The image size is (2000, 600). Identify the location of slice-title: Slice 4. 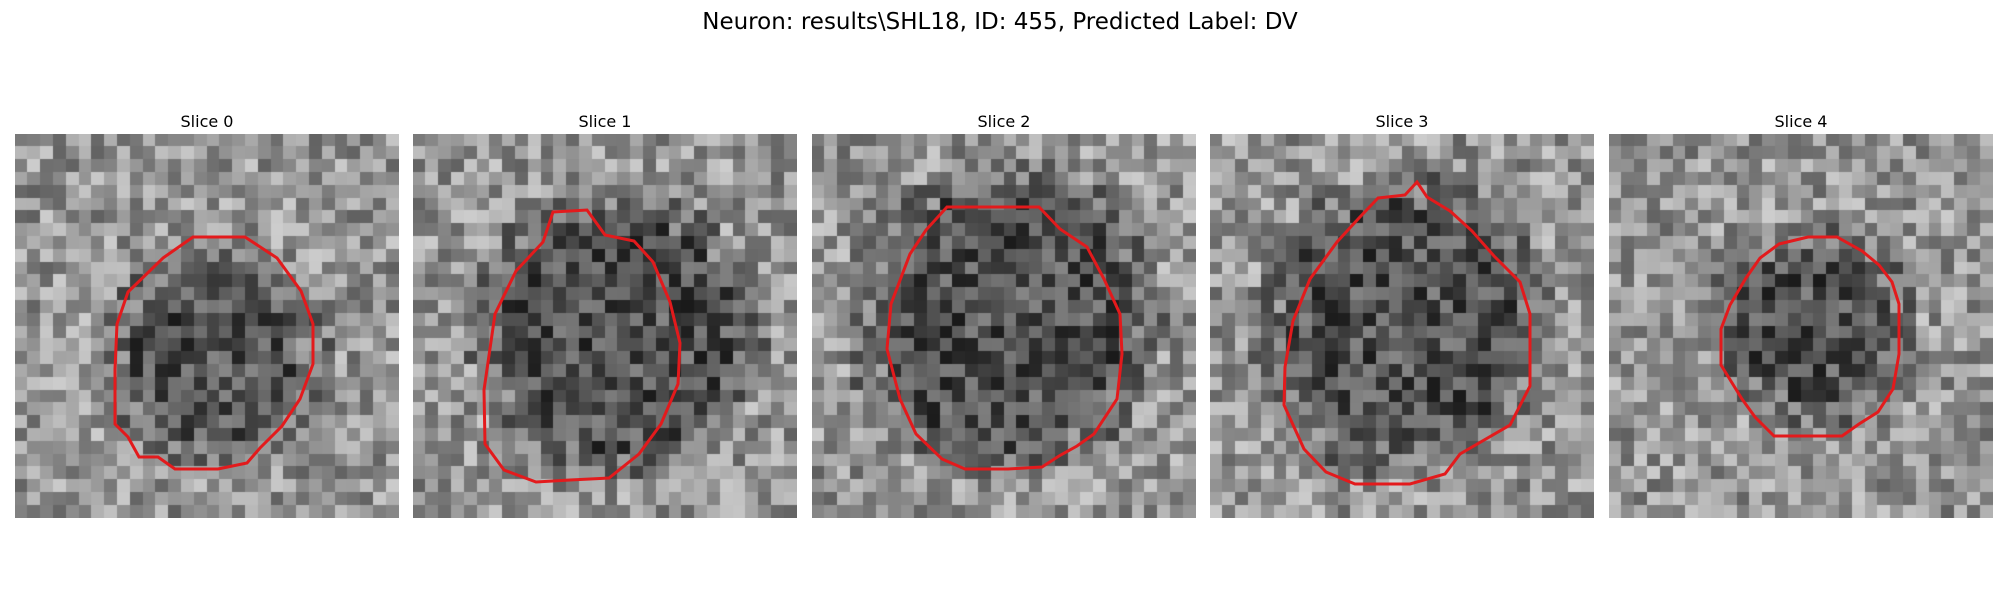
(1801, 121).